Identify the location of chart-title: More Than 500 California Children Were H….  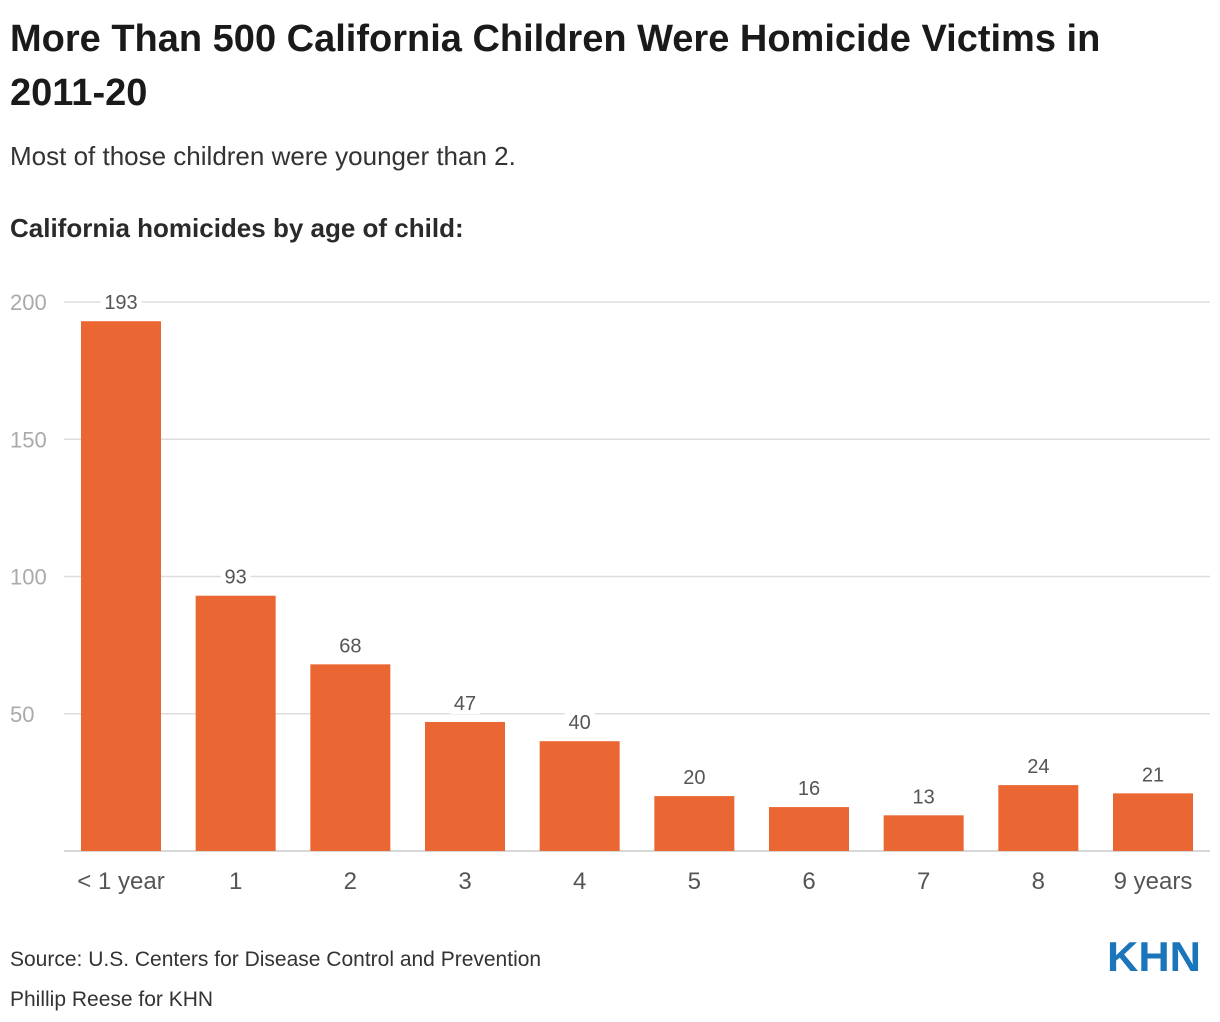
(555, 66).